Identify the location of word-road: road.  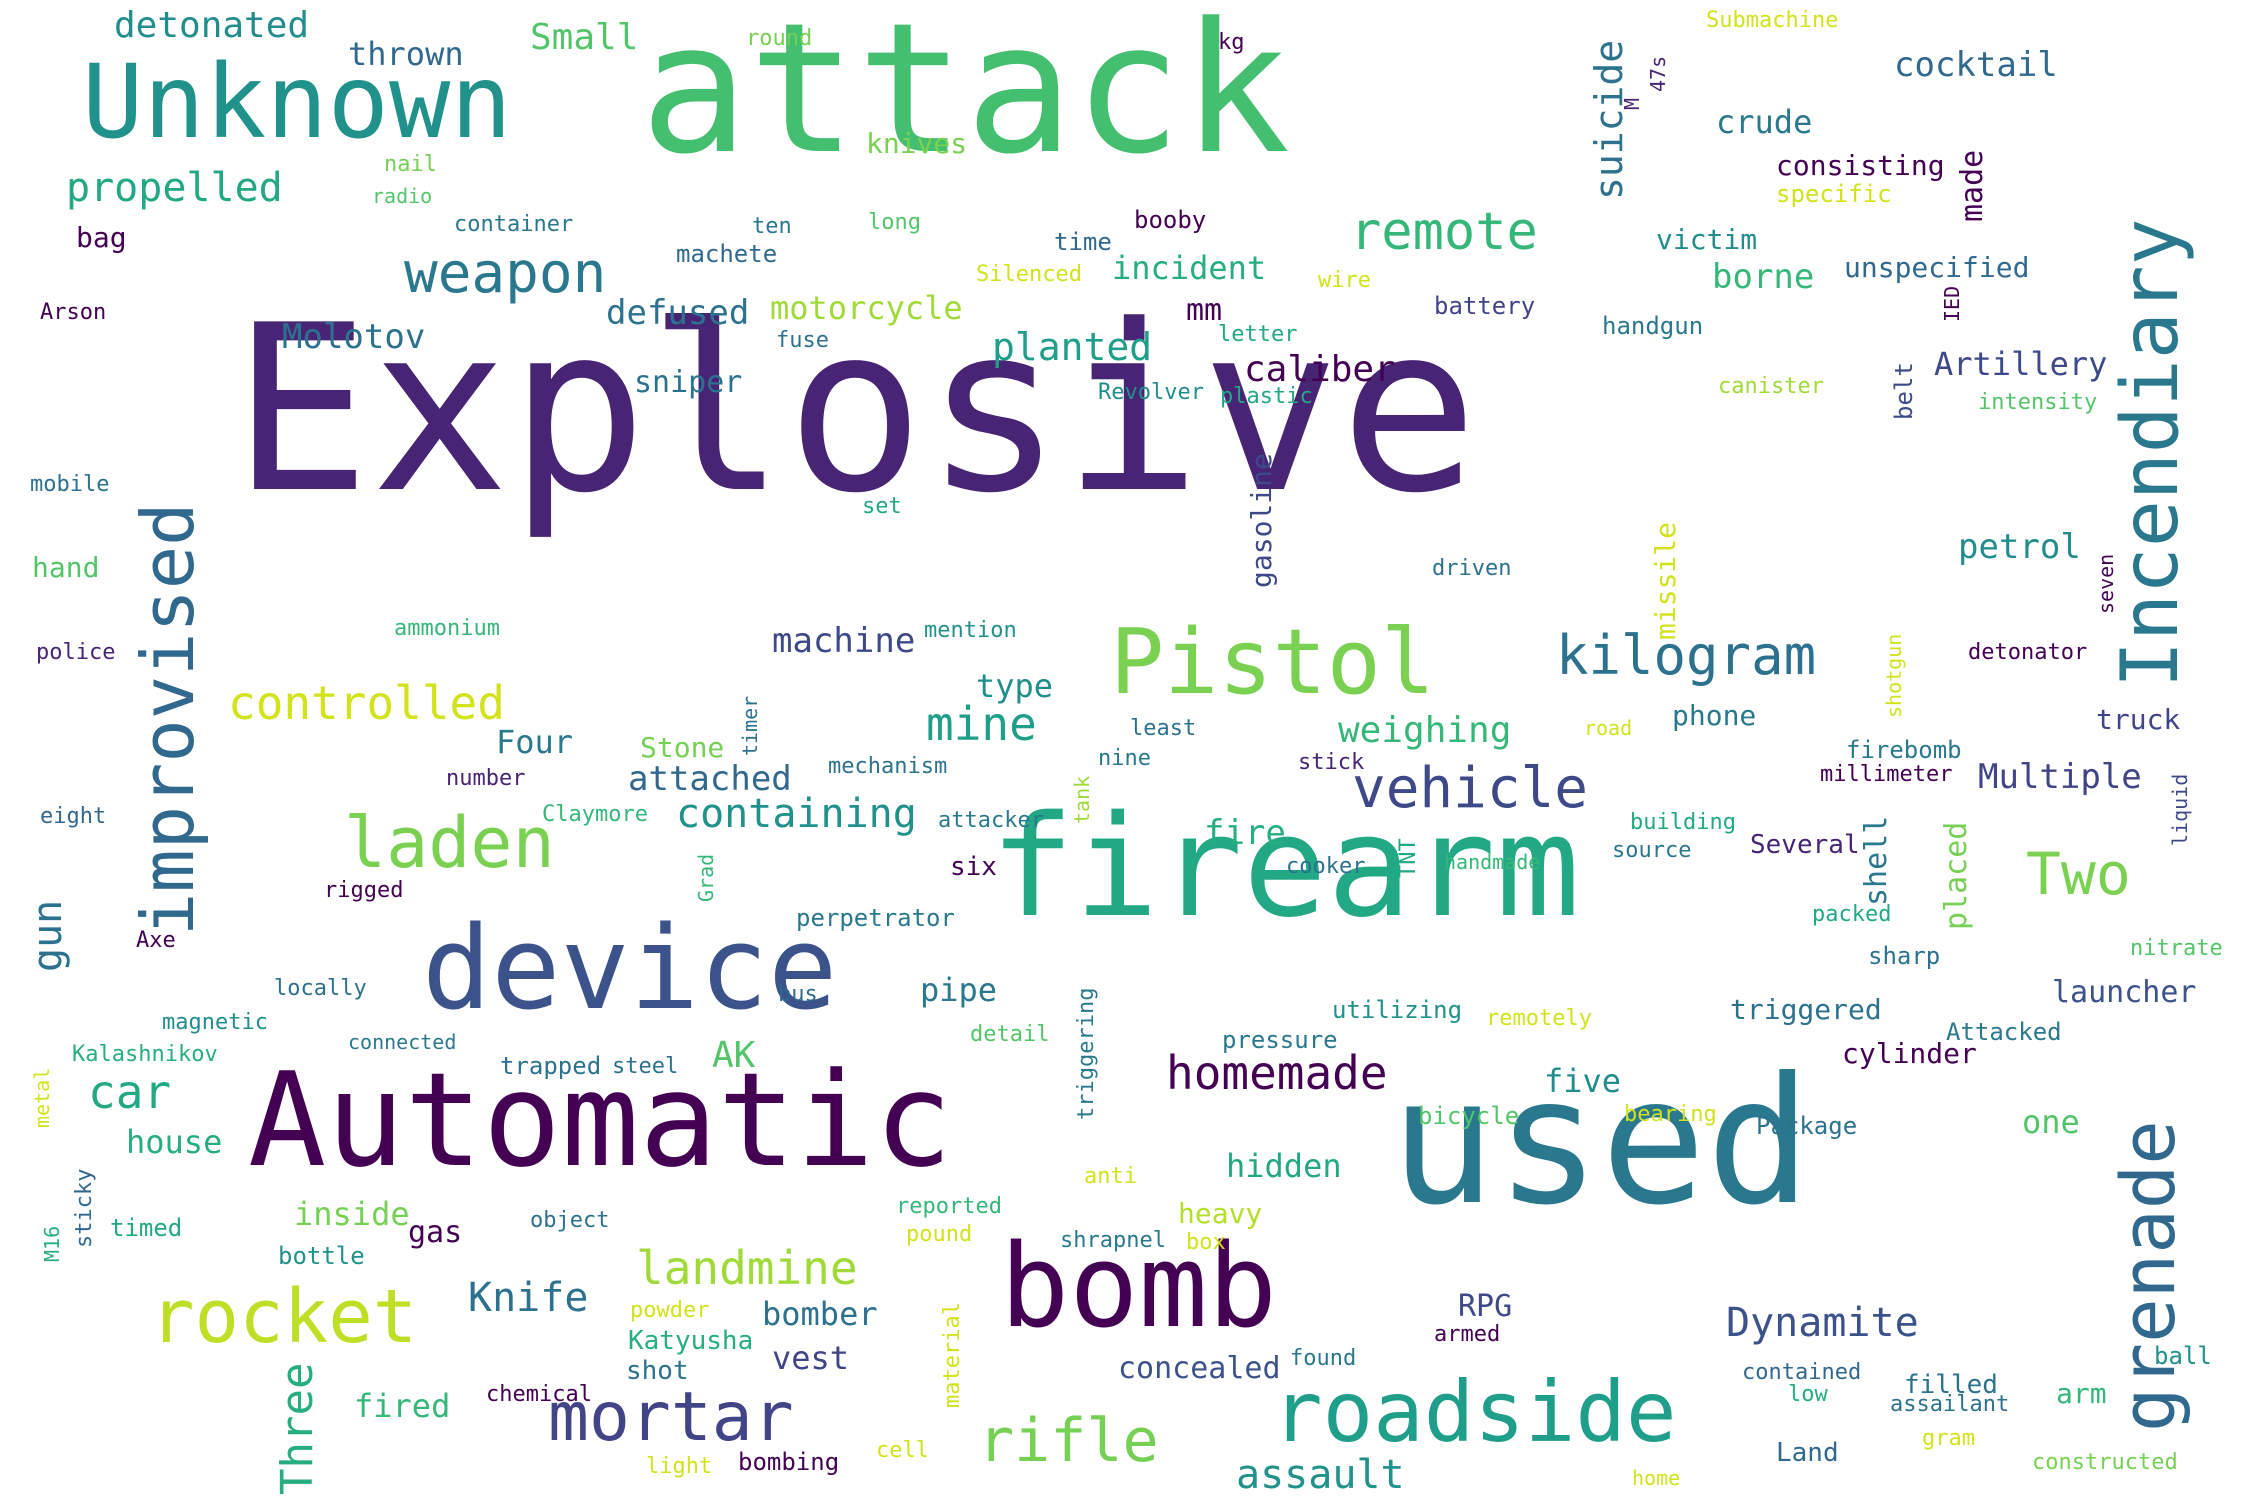
(1608, 728).